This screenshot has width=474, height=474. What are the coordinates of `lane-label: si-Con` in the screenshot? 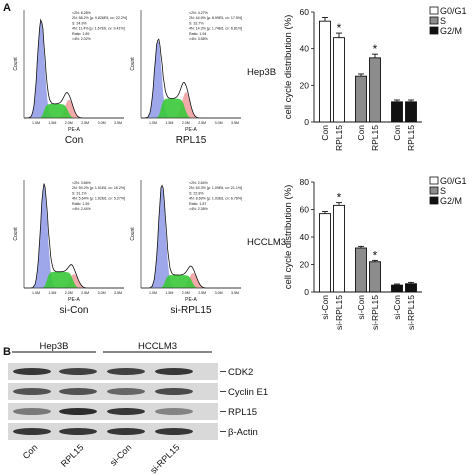 It's located at (120, 454).